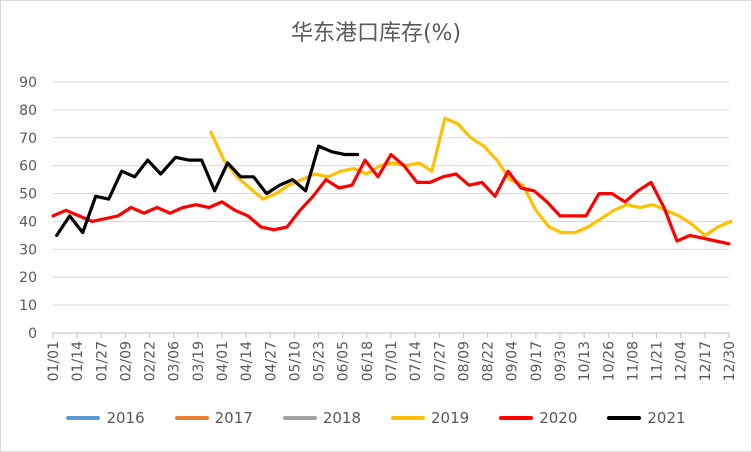 The height and width of the screenshot is (452, 752). Describe the element at coordinates (558, 418) in the screenshot. I see `legend-label: 2020` at that location.